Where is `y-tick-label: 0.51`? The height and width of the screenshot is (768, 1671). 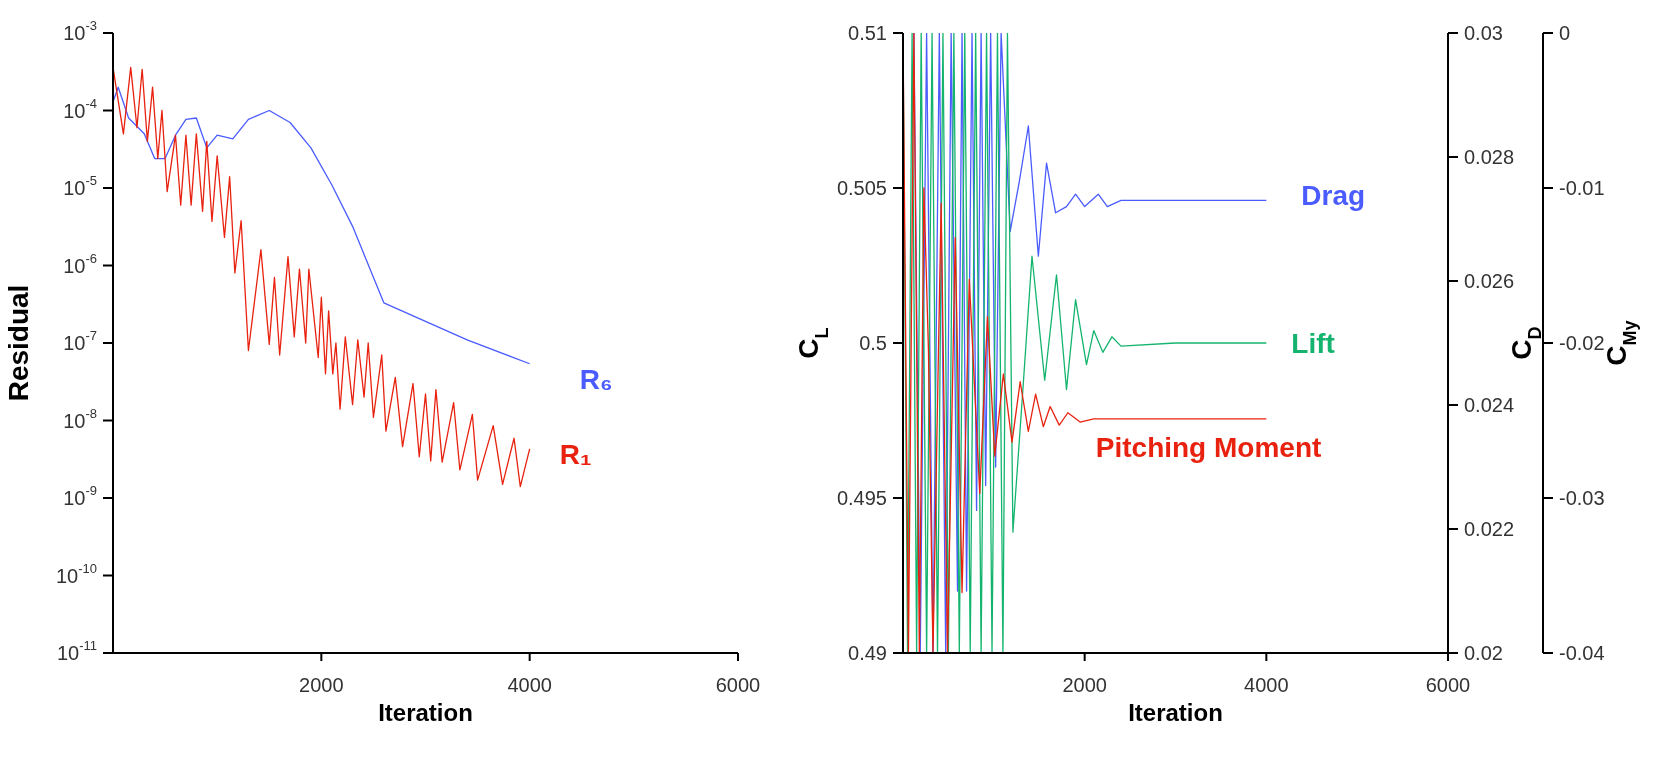 y-tick-label: 0.51 is located at coordinates (867, 33).